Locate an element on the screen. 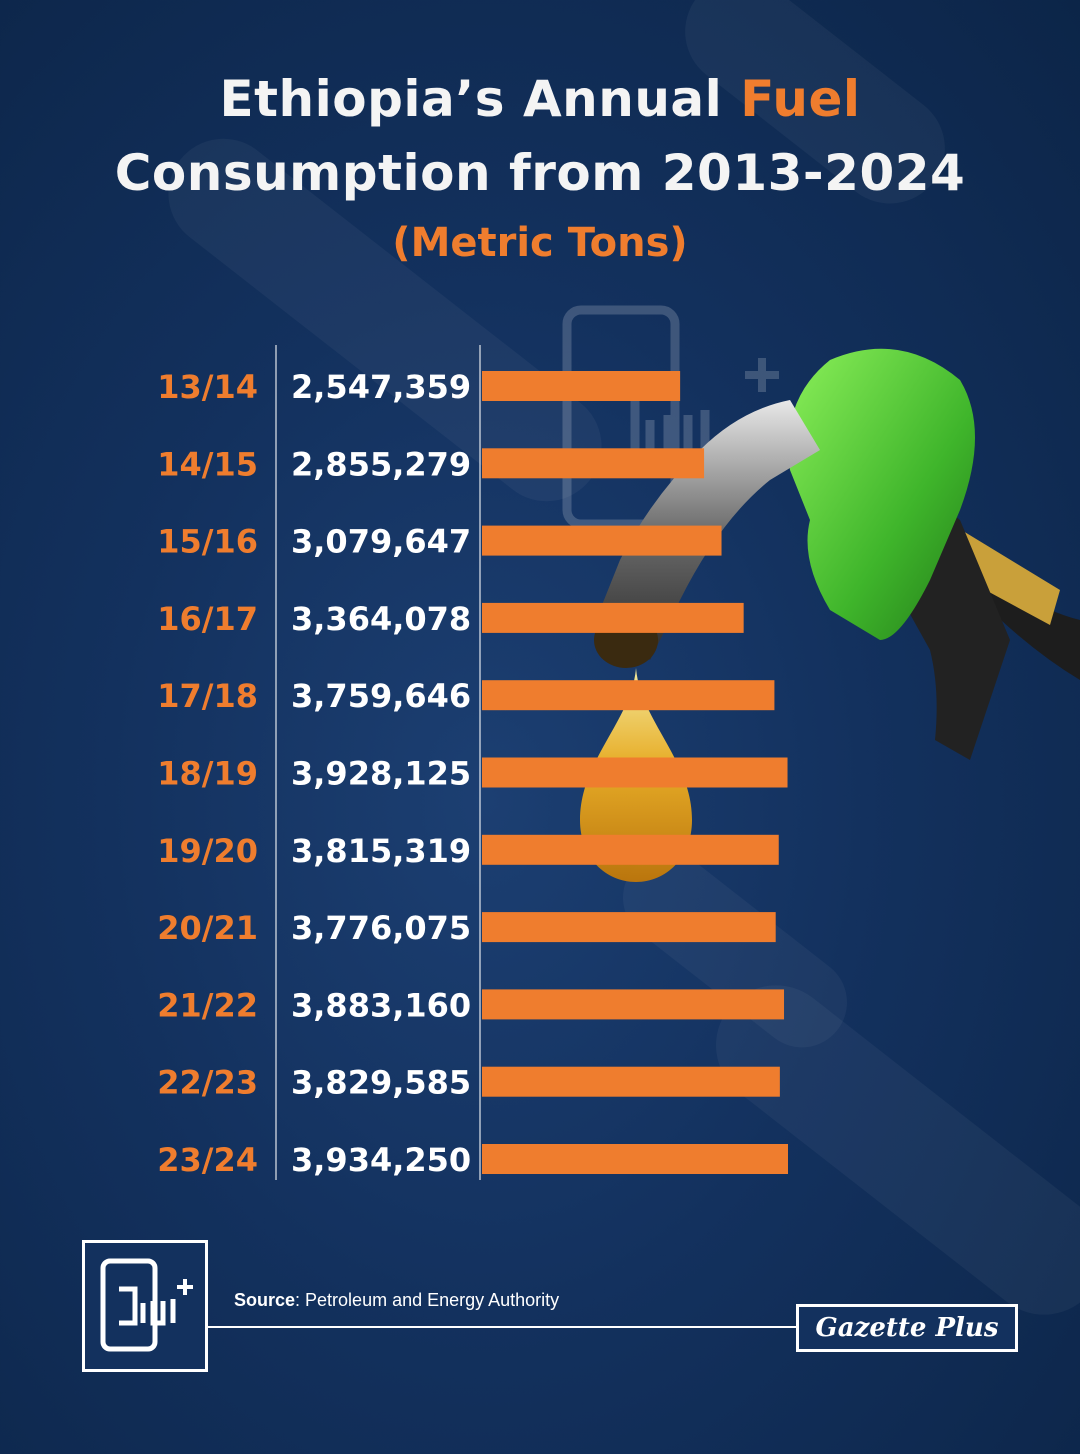  source-label: Source is located at coordinates (265, 1300).